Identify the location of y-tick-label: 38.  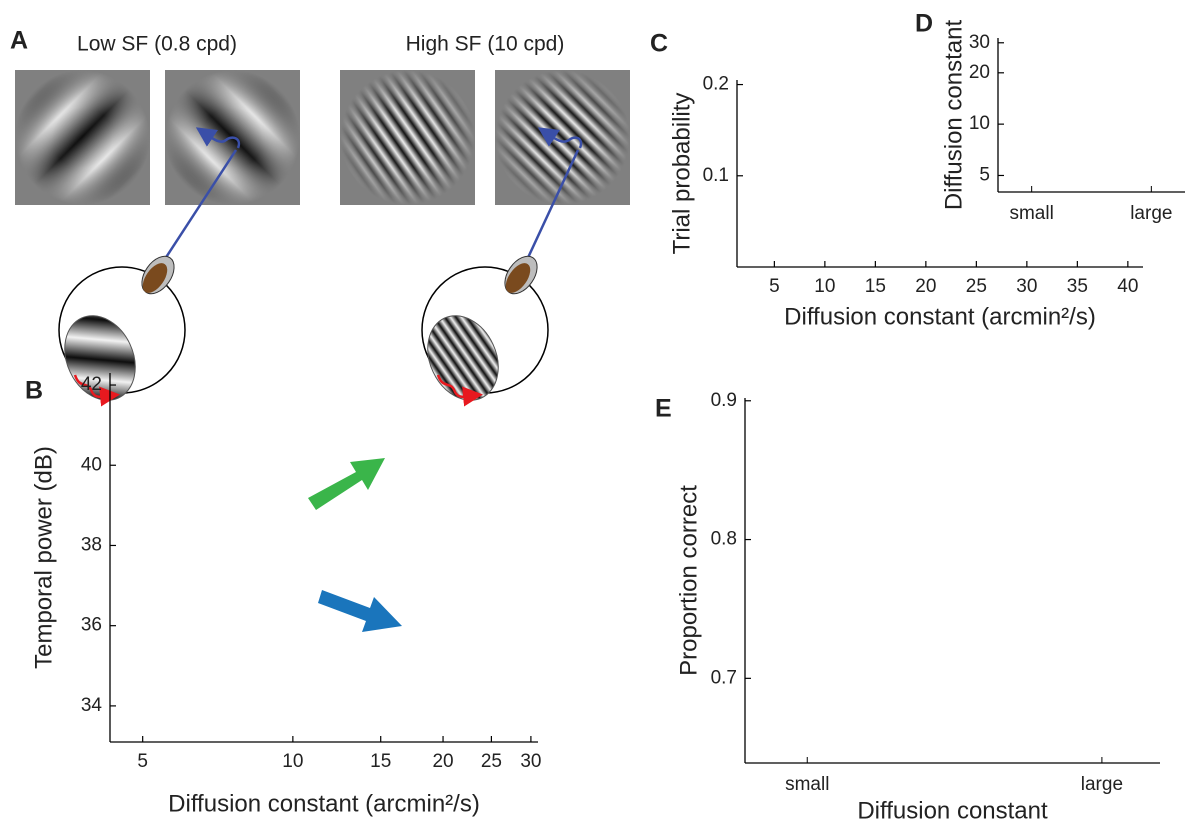
(91, 544).